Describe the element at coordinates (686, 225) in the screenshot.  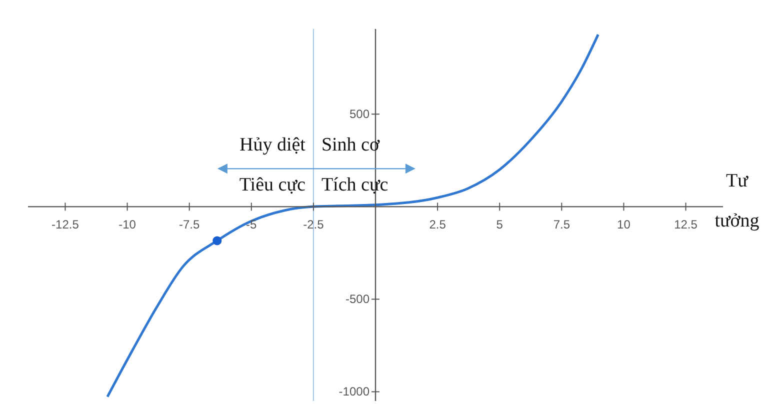
I see `x-tick-label: 12.5` at that location.